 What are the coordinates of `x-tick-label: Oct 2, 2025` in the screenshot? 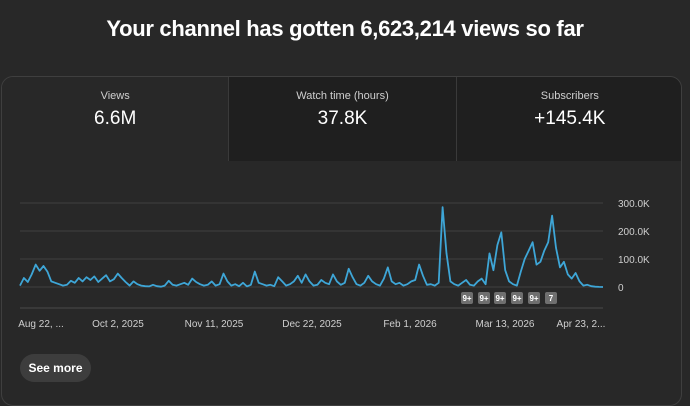 It's located at (118, 324).